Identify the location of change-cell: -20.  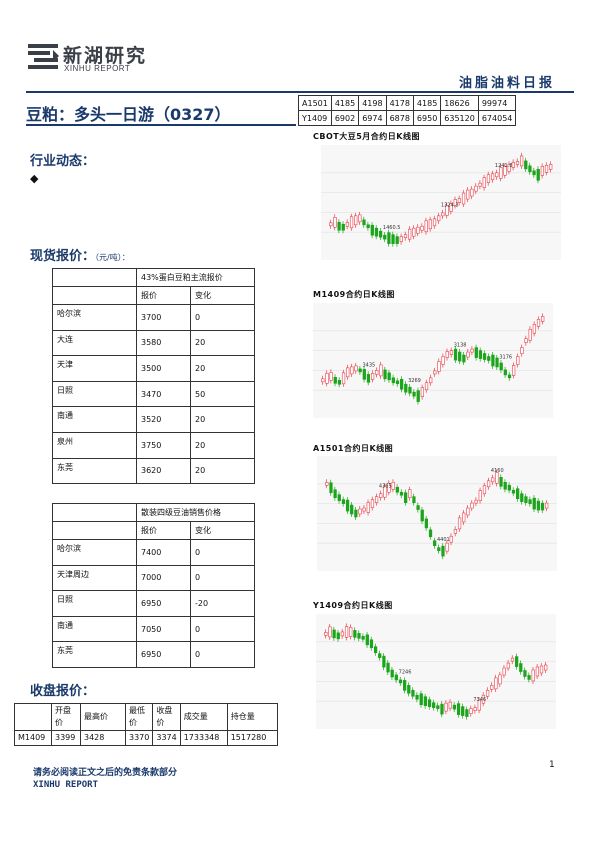
(222, 603).